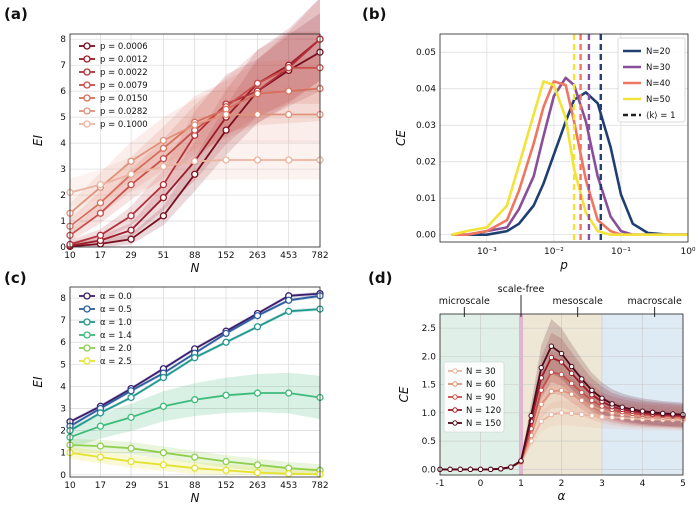  Describe the element at coordinates (70, 486) in the screenshot. I see `xtick-label-c: 10` at that location.